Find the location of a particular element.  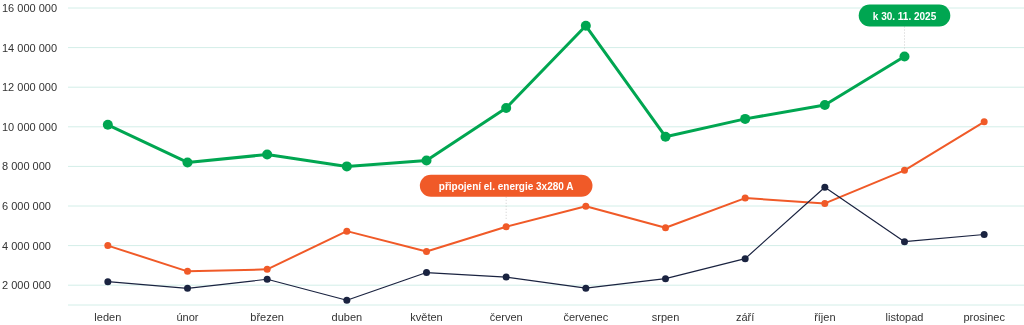

y-tick-label: 12 000 000 is located at coordinates (30, 87).